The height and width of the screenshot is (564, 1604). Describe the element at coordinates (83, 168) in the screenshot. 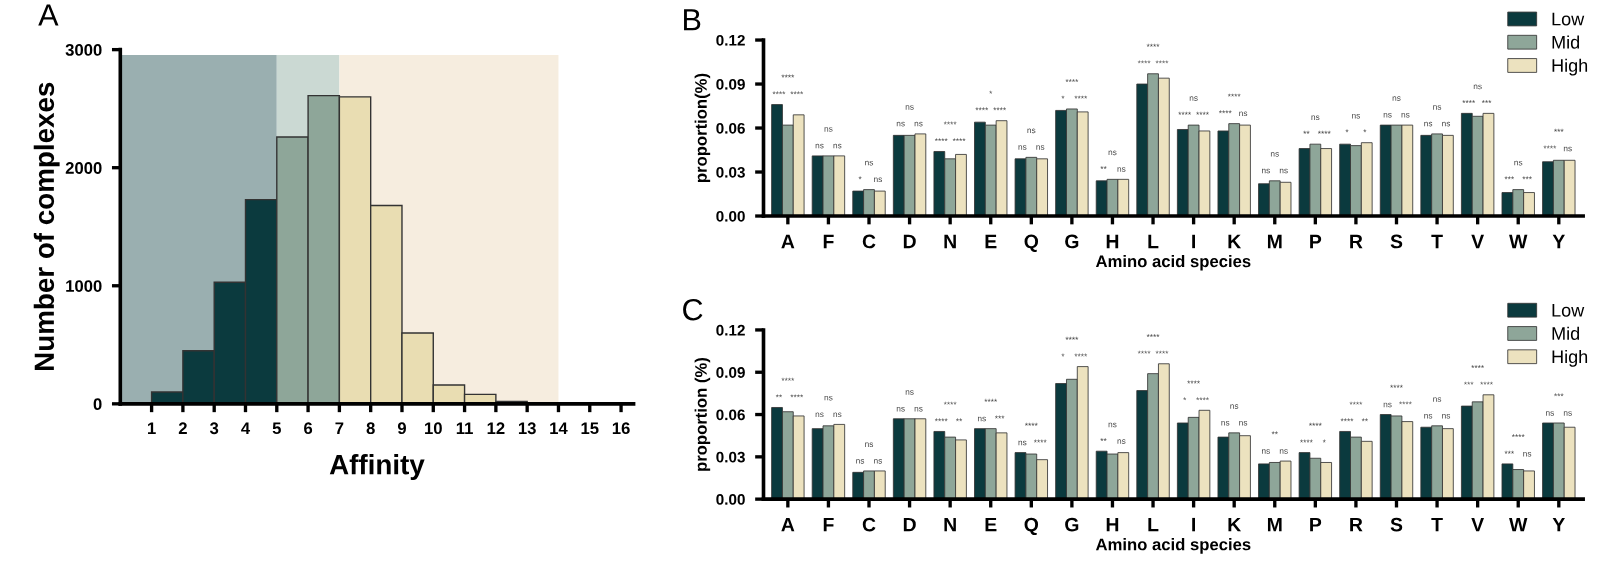

I see `y-tick-label: 2000` at that location.